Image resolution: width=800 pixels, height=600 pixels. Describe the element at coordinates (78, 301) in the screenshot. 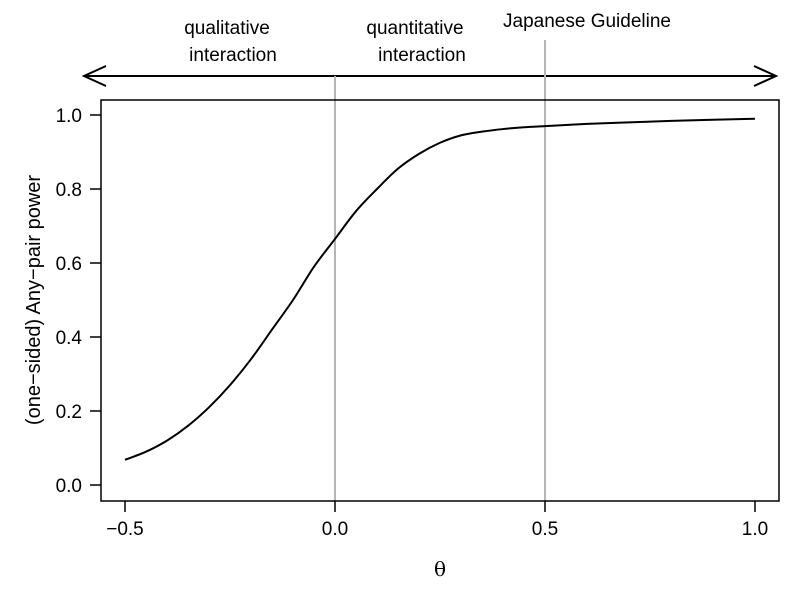

I see `y-axis: 0.0 0.2 0.4 0.6 0.8 1.0` at that location.